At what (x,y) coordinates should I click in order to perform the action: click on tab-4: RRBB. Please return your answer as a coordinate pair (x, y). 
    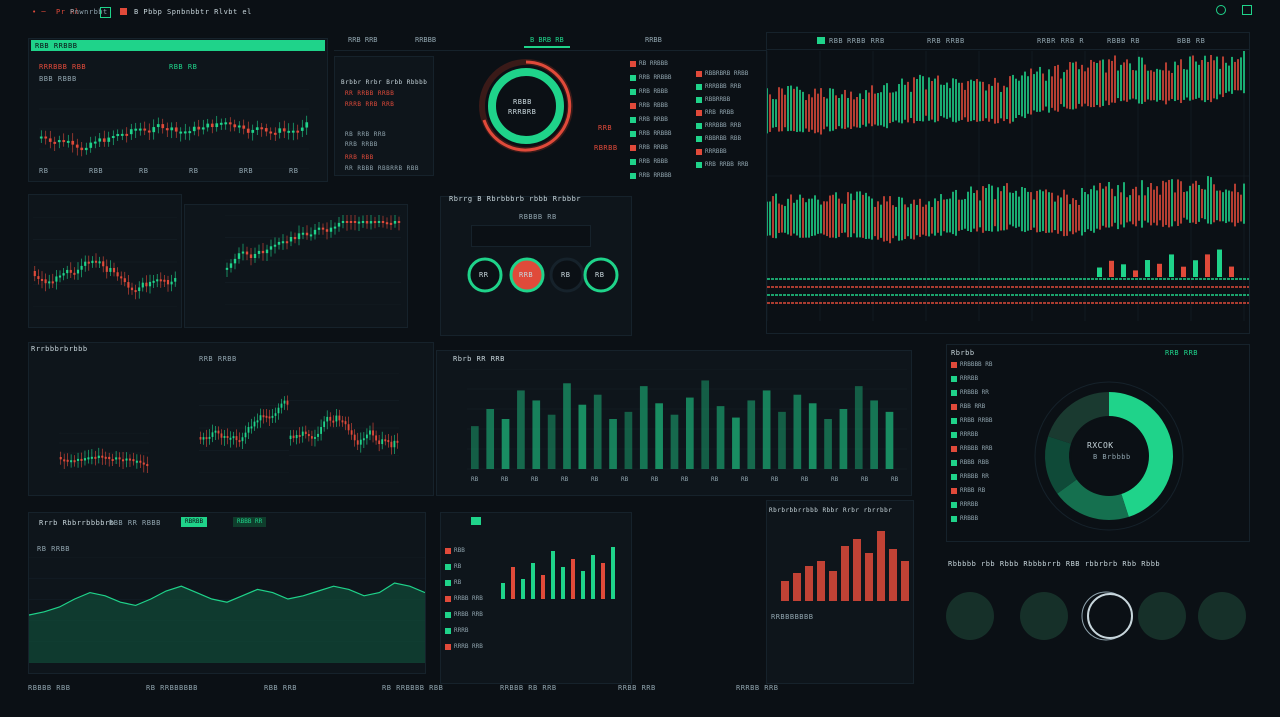
    Looking at the image, I should click on (653, 40).